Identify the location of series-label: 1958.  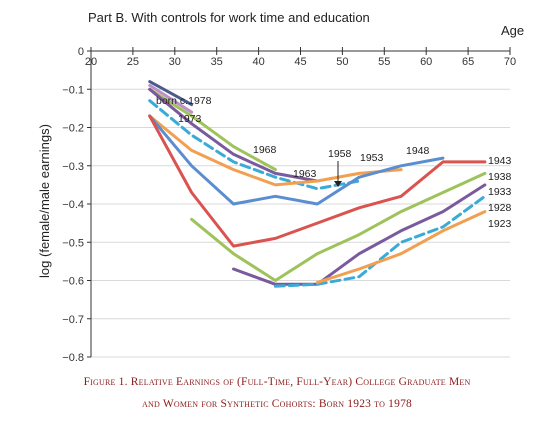
(340, 154).